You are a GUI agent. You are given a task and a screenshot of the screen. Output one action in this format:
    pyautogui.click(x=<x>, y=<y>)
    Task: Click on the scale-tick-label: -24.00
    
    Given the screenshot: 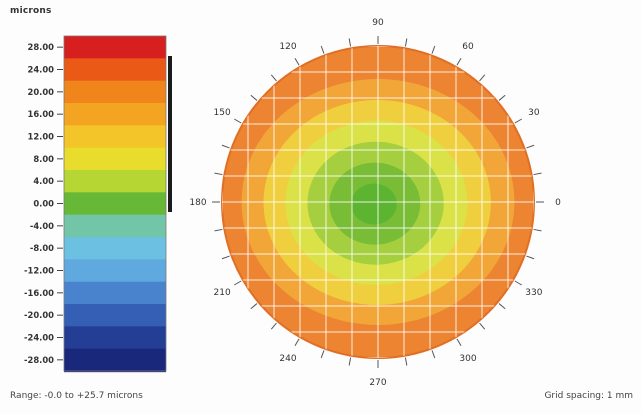 What is the action you would take?
    pyautogui.click(x=39, y=338)
    